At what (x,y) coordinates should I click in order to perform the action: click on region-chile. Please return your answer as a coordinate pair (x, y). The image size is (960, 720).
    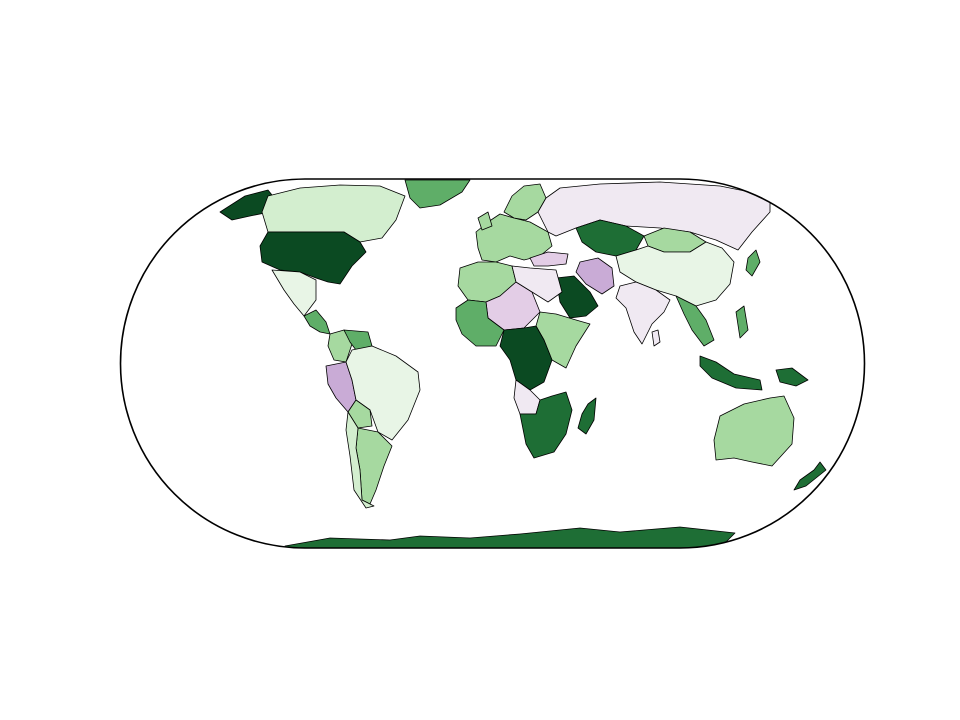
    Looking at the image, I should click on (360, 460).